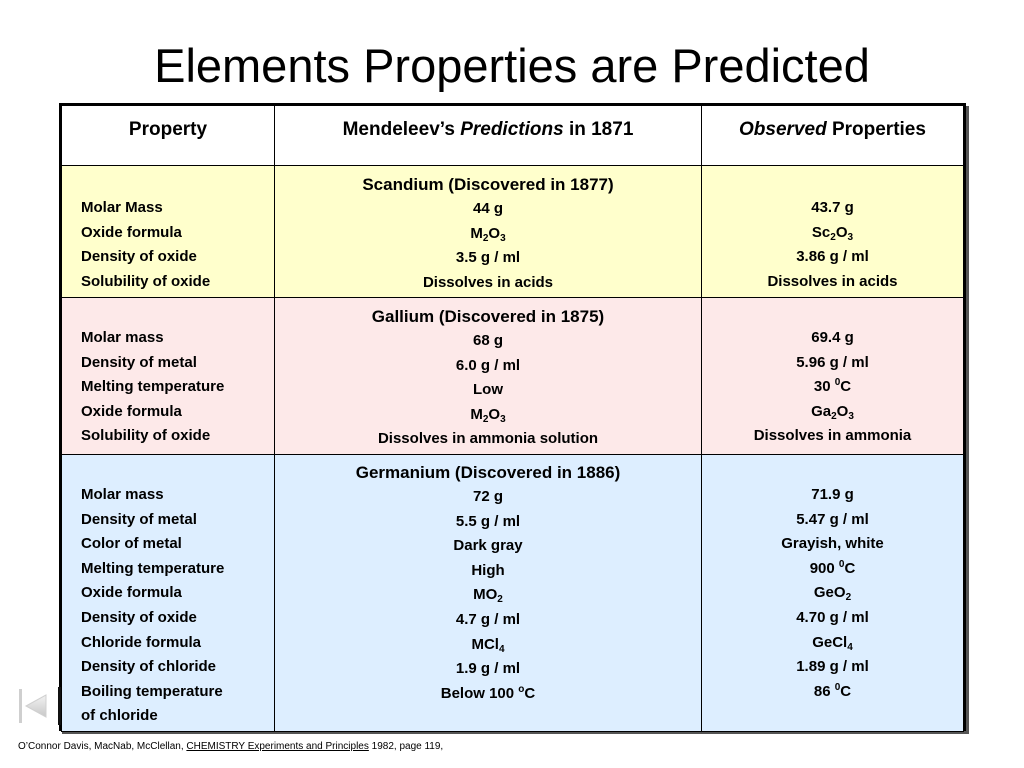 The image size is (1024, 768). What do you see at coordinates (832, 337) in the screenshot?
I see `value: 69.4 g` at bounding box center [832, 337].